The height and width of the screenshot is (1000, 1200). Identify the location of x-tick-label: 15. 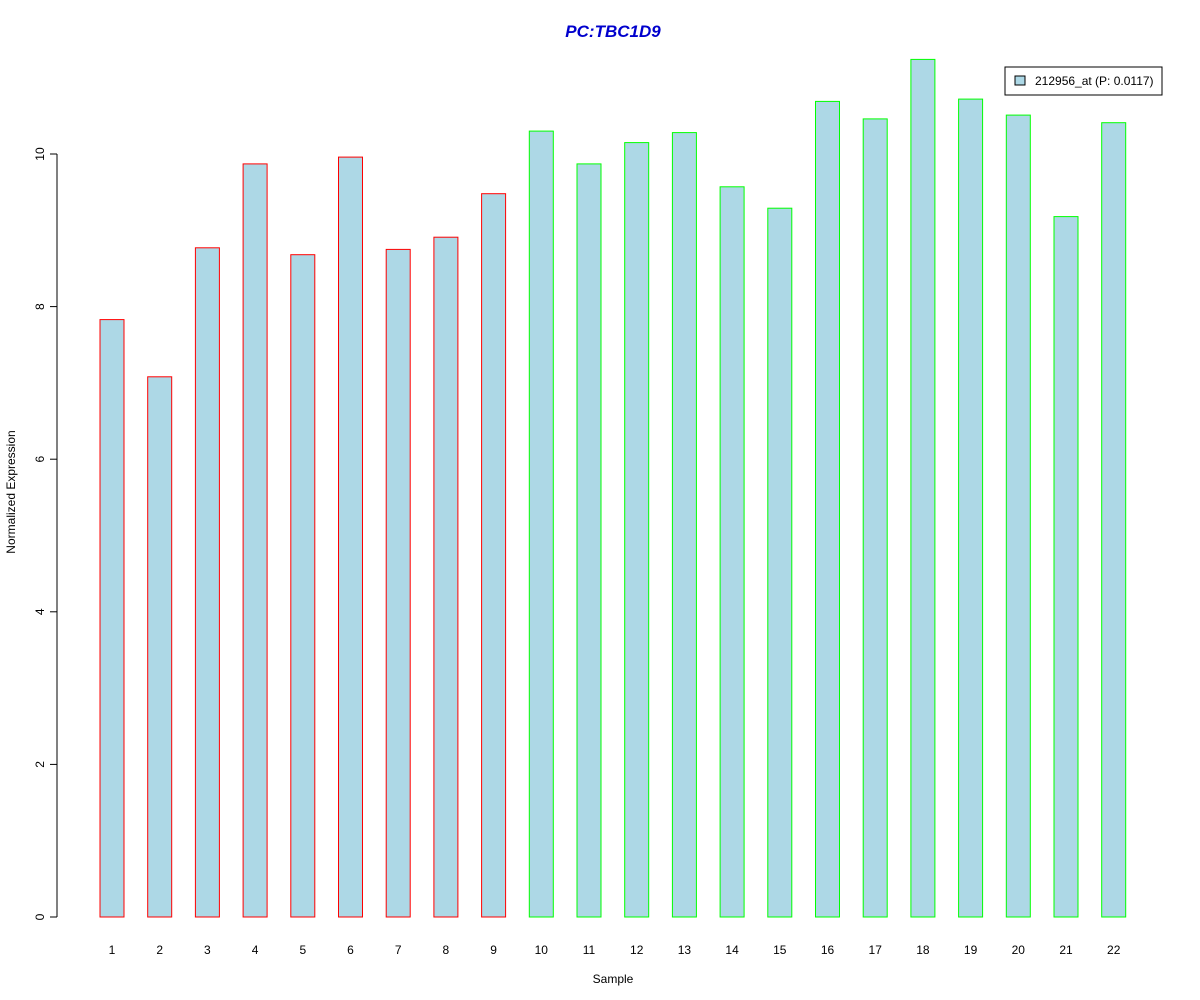
(780, 950).